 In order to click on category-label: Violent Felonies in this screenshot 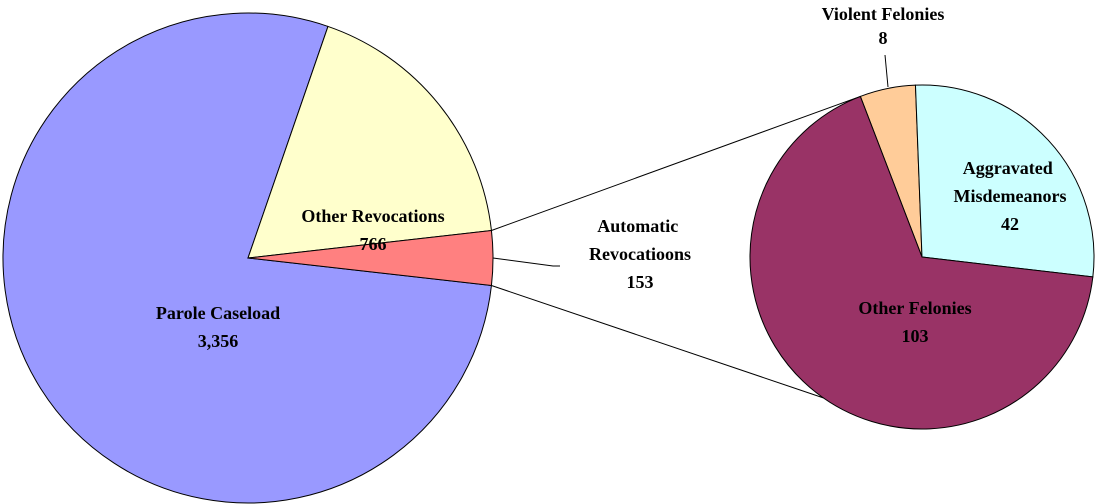, I will do `click(883, 14)`.